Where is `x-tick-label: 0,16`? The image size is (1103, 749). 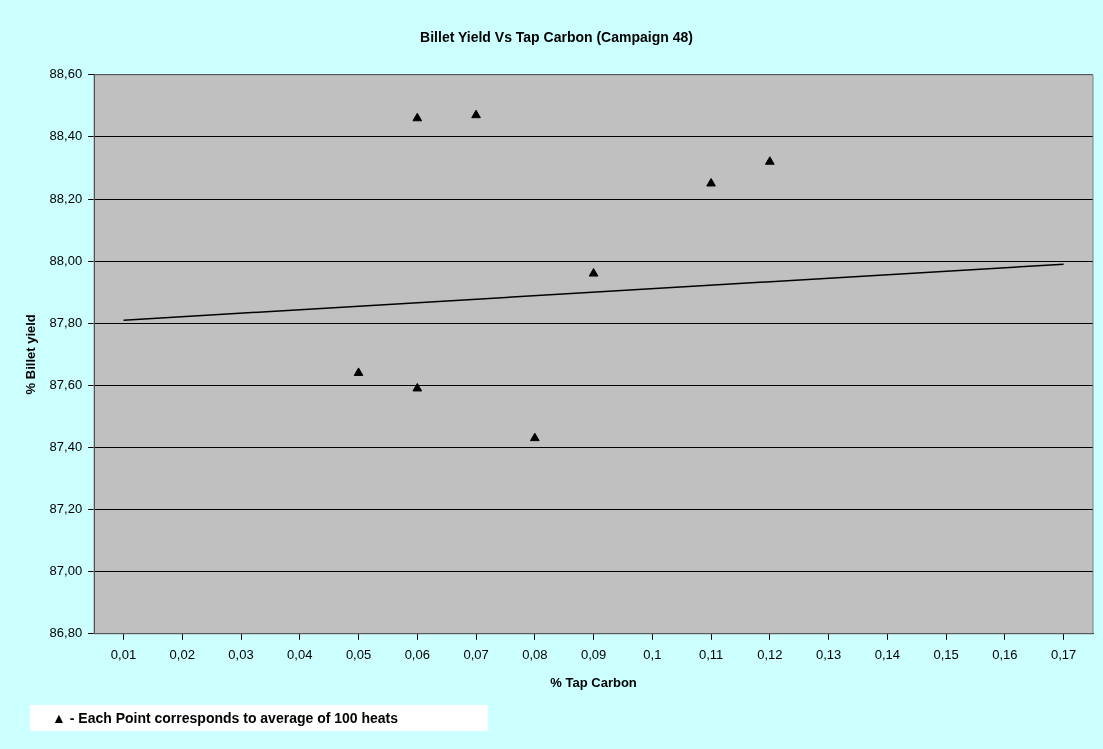 x-tick-label: 0,16 is located at coordinates (1005, 655).